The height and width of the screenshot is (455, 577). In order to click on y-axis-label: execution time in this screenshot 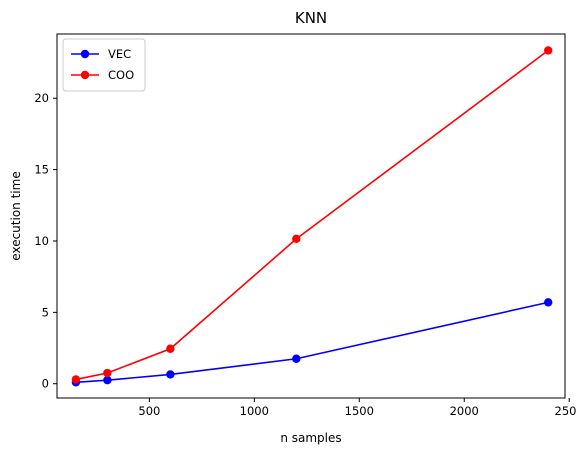, I will do `click(16, 215)`.